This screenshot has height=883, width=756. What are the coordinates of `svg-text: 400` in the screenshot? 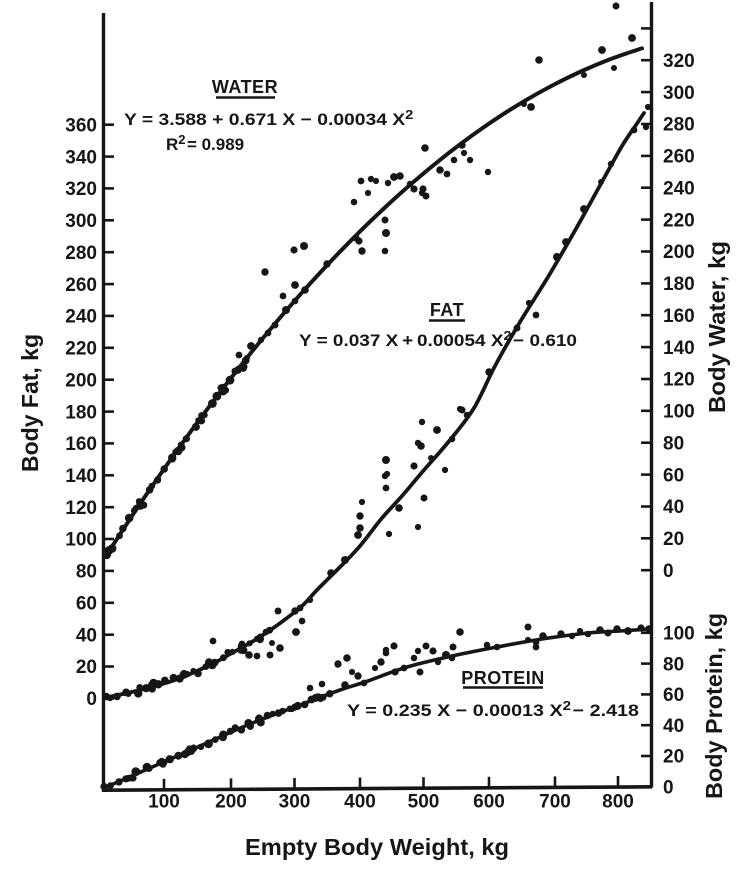 It's located at (360, 802).